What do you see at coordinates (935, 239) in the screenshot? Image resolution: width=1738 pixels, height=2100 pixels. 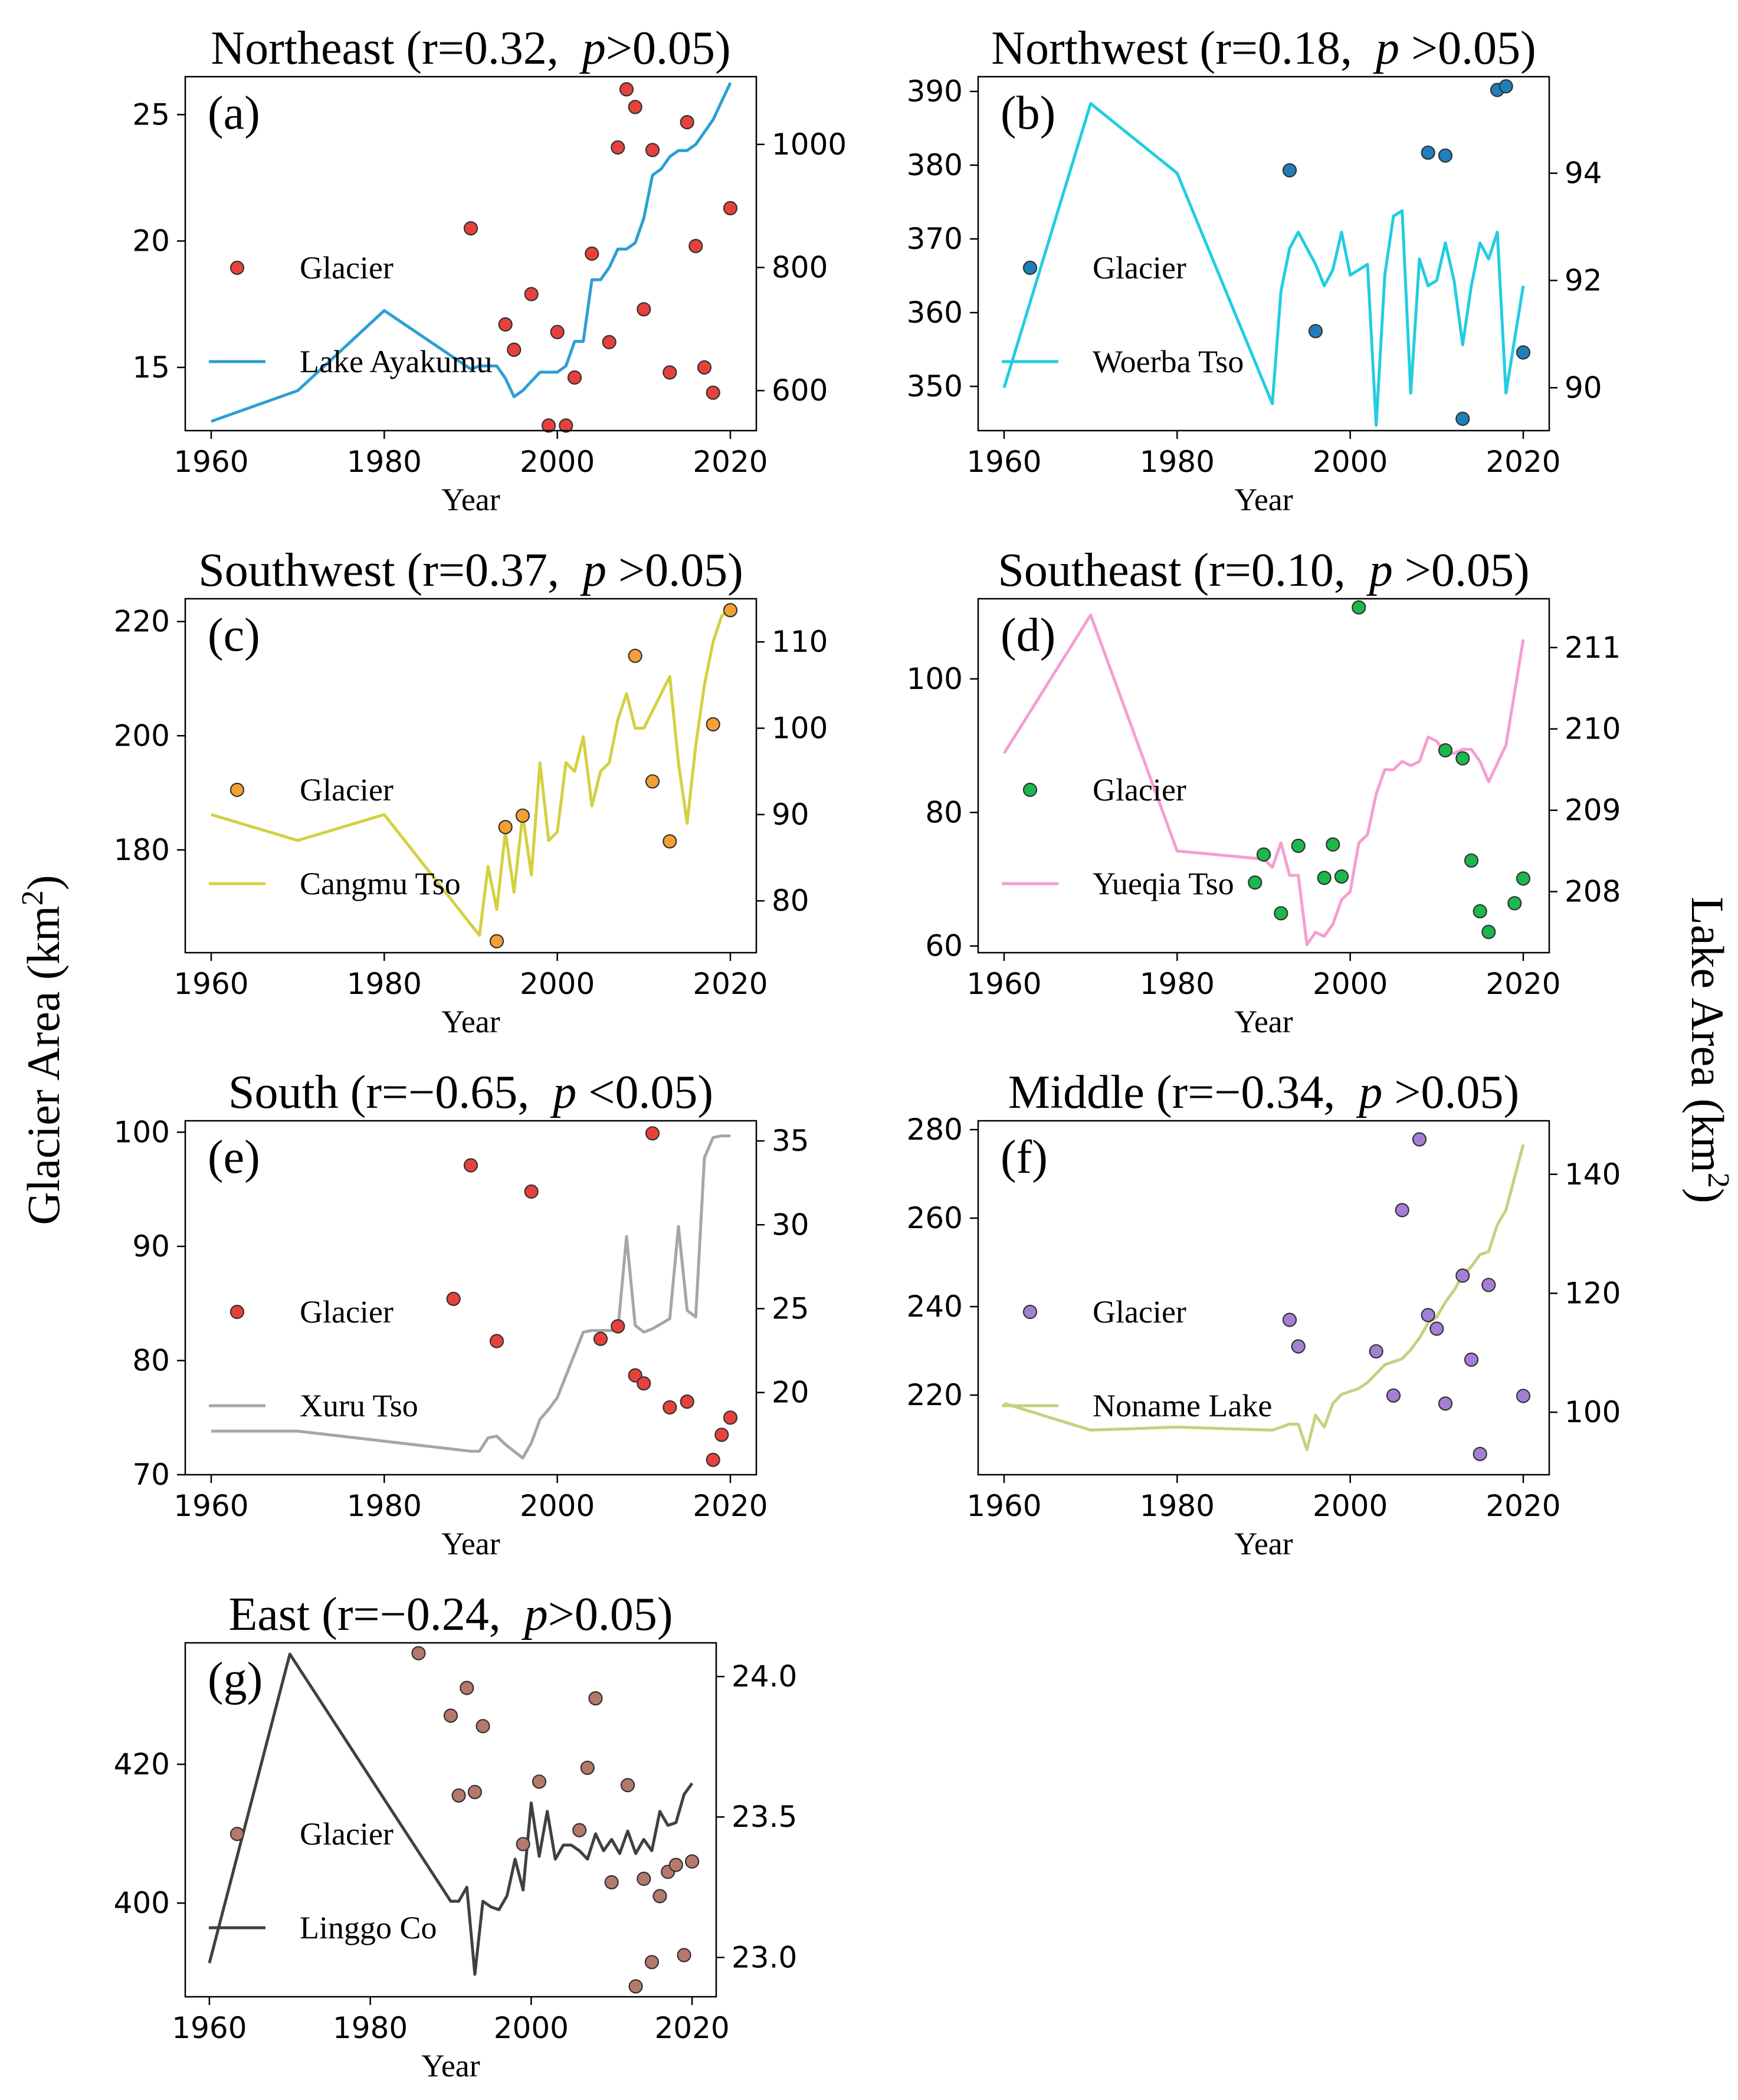 I see `glacier-y-tick-label: 370` at bounding box center [935, 239].